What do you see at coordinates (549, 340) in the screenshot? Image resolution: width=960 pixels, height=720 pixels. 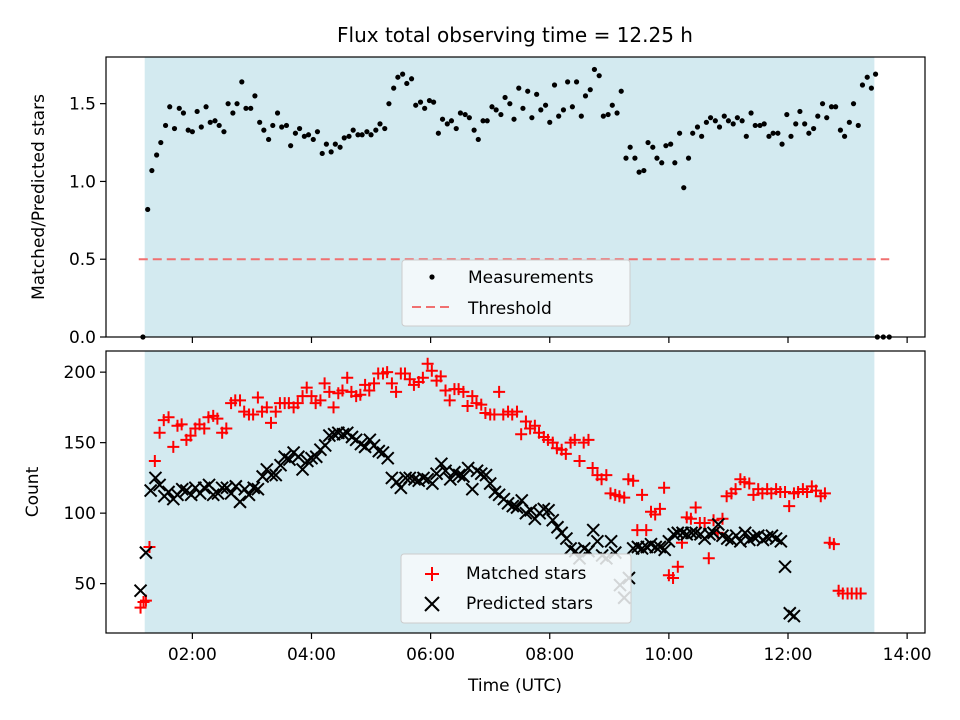 I see `x-axis-ticks-top` at bounding box center [549, 340].